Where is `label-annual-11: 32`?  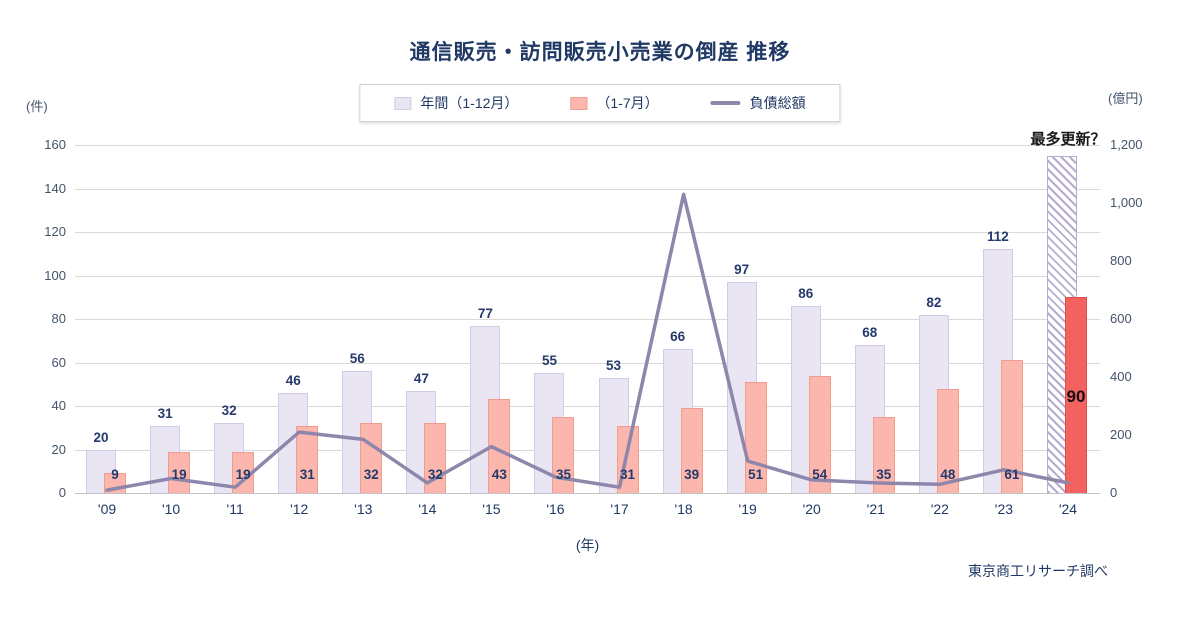 label-annual-11: 32 is located at coordinates (229, 411).